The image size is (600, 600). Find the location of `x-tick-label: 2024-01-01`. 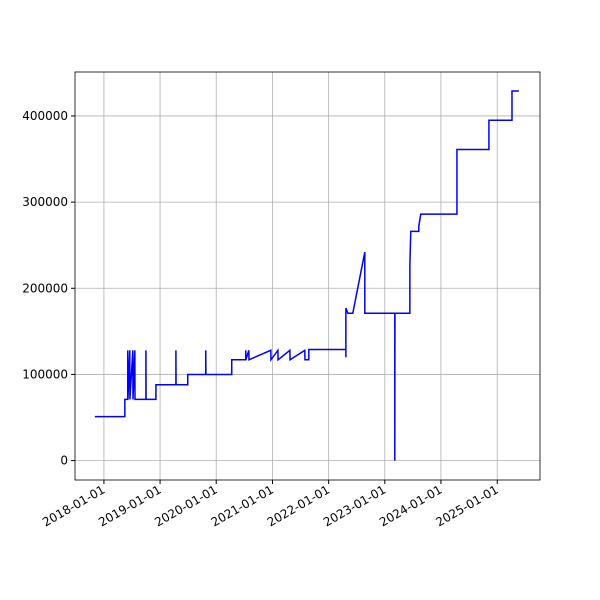

x-tick-label: 2024-01-01 is located at coordinates (410, 505).